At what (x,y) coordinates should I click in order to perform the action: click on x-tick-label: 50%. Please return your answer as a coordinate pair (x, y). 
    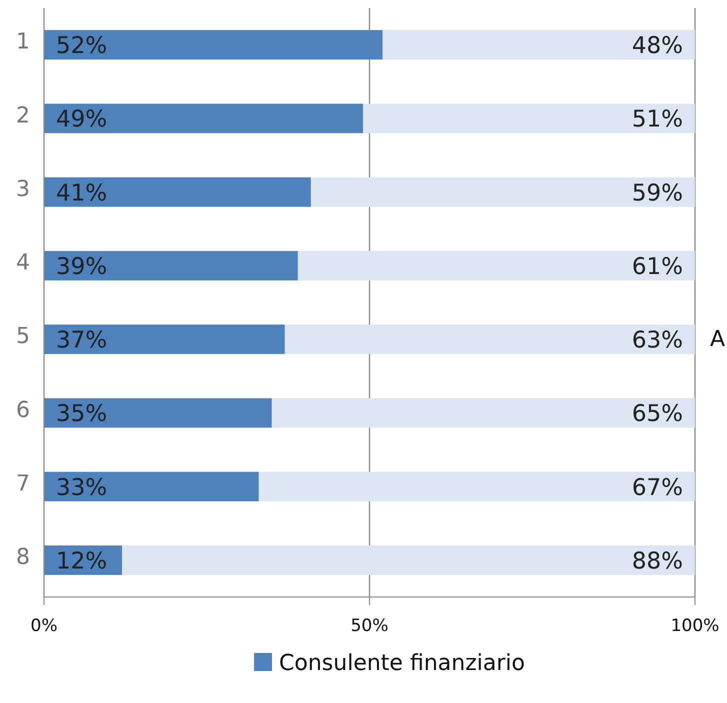
    Looking at the image, I should click on (369, 626).